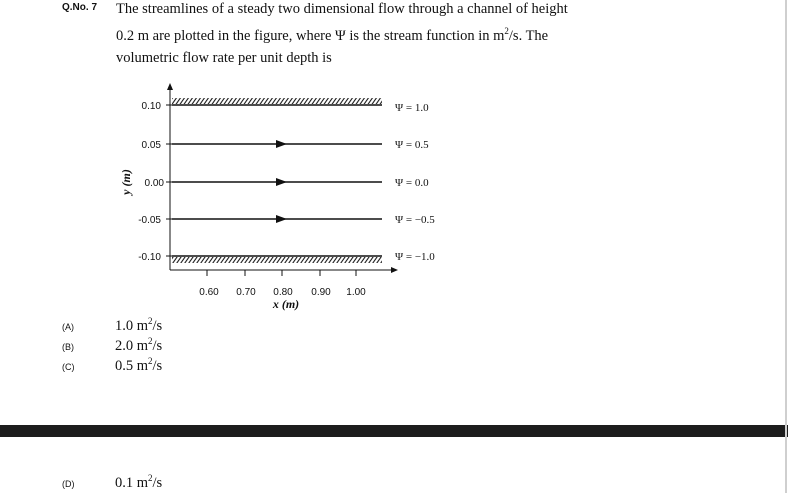 The image size is (788, 493). What do you see at coordinates (415, 220) in the screenshot?
I see `psi-label: Ψ = −0.5` at bounding box center [415, 220].